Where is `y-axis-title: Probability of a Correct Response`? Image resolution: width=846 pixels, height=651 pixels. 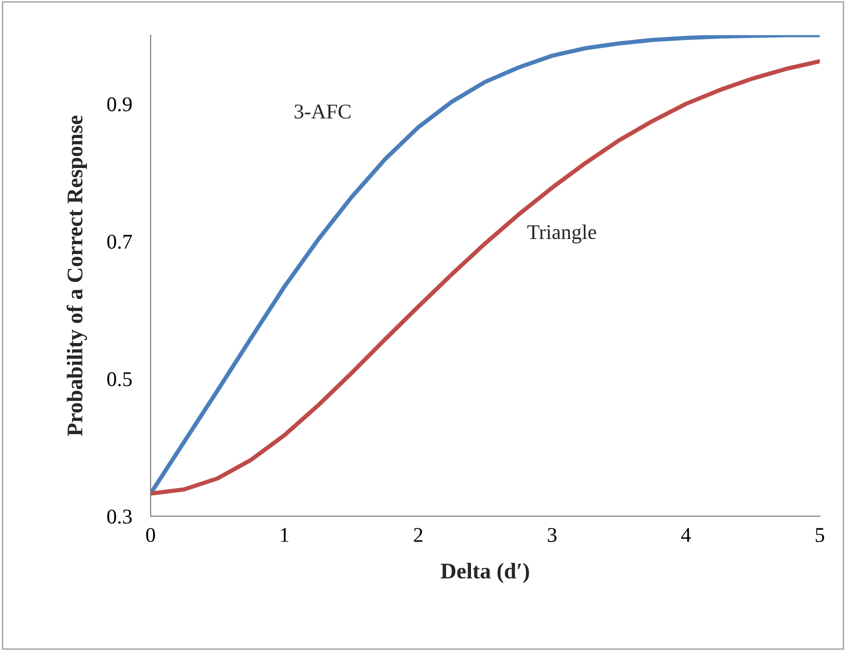 y-axis-title: Probability of a Correct Response is located at coordinates (77, 276).